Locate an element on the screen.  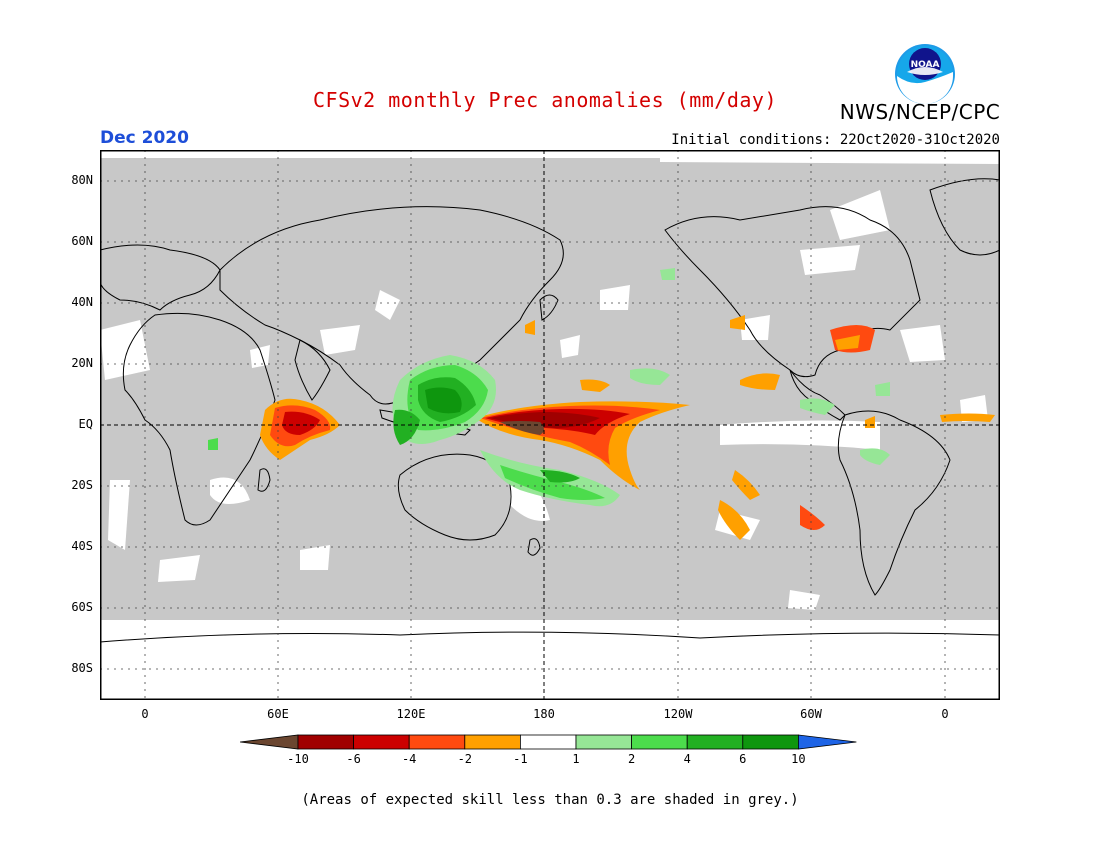
lat-label: 20S is located at coordinates (82, 485).